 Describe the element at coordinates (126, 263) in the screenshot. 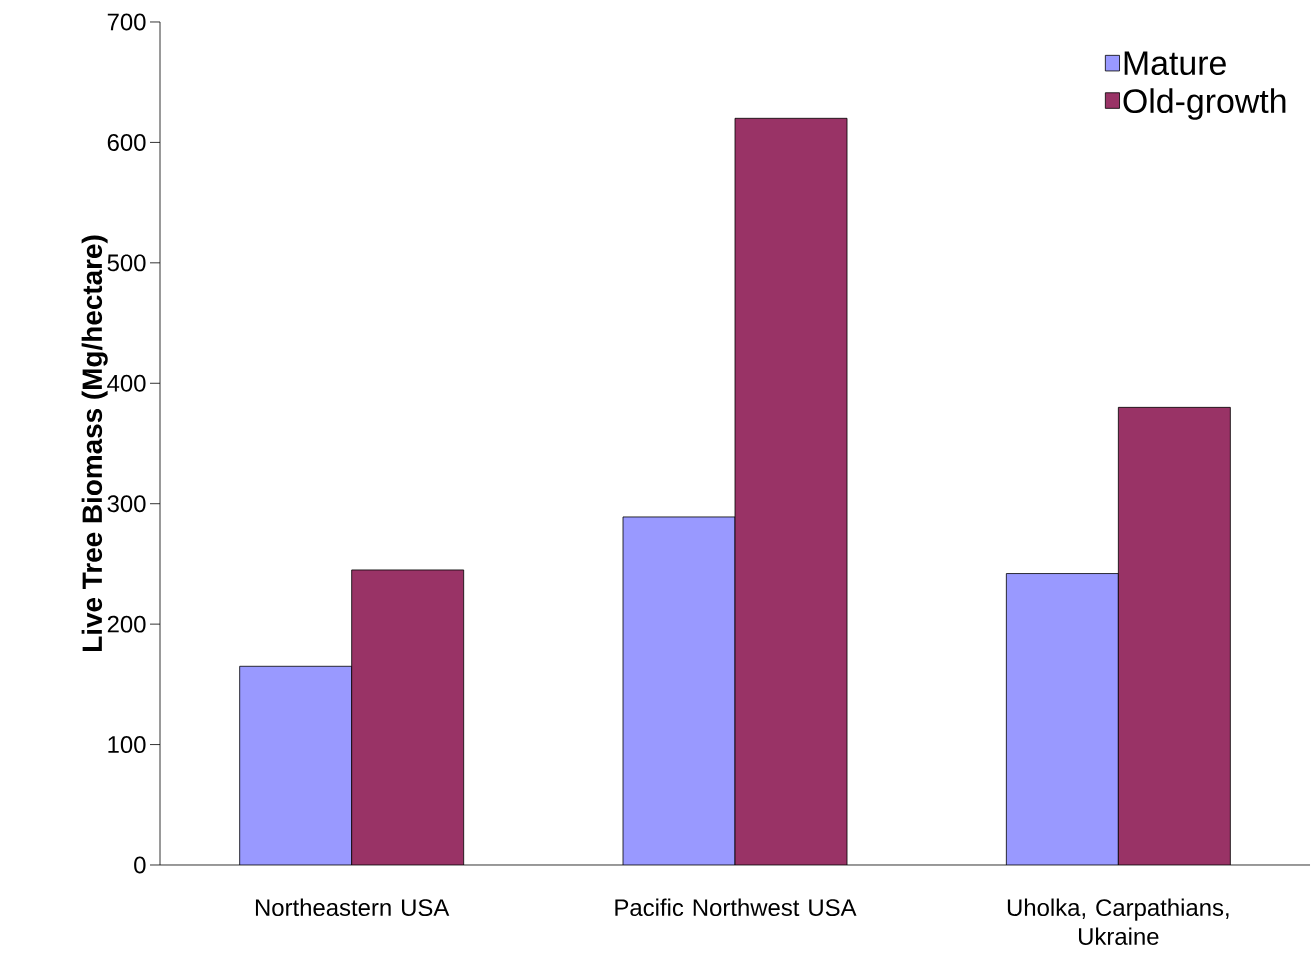

I see `y-tick-label: 500` at that location.